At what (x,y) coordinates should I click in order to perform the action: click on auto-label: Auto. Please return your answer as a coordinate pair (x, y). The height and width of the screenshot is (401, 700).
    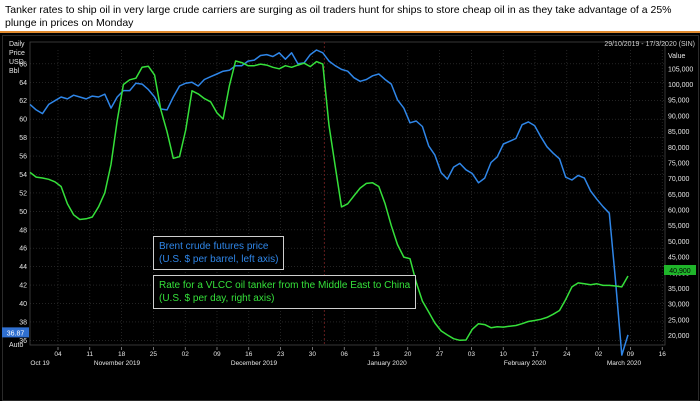
    Looking at the image, I should click on (16, 345).